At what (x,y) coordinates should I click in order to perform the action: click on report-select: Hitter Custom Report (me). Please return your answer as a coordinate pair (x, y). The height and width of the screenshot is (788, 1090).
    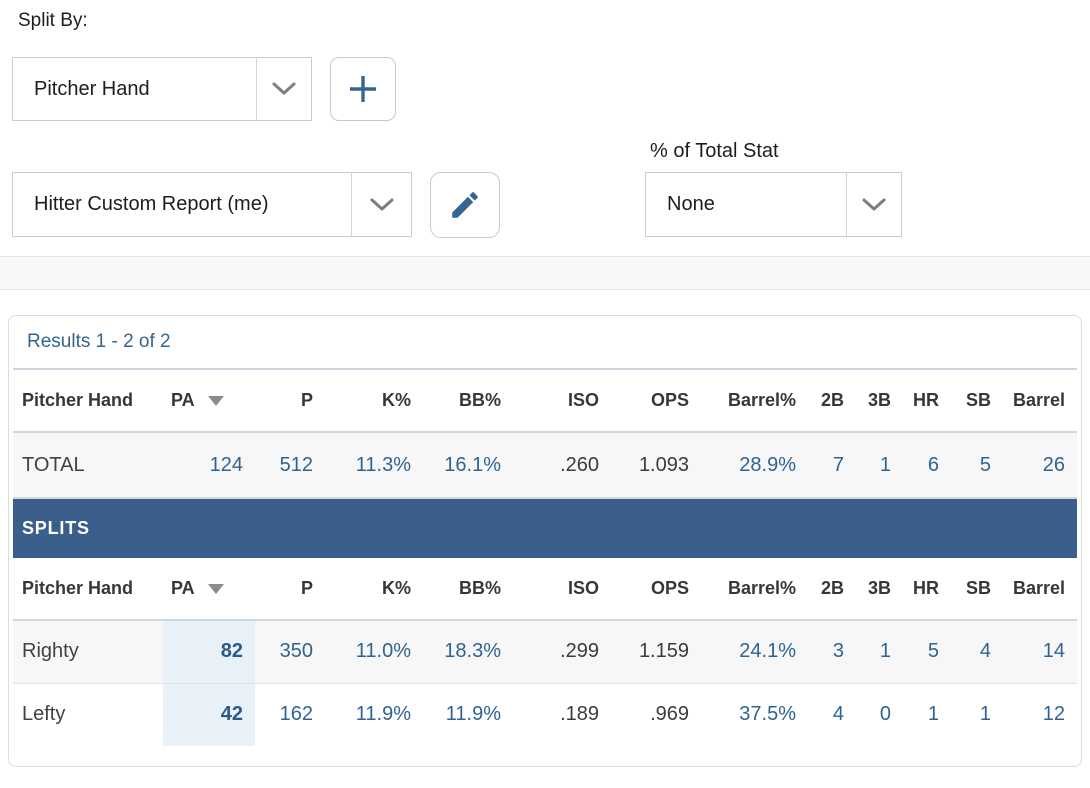
    Looking at the image, I should click on (212, 204).